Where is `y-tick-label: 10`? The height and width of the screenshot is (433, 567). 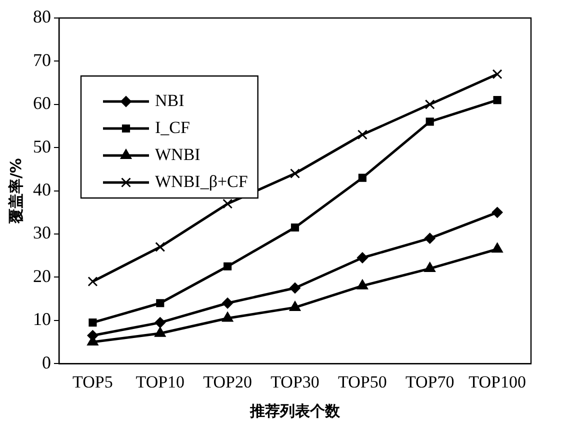
y-tick-label: 10 is located at coordinates (42, 319).